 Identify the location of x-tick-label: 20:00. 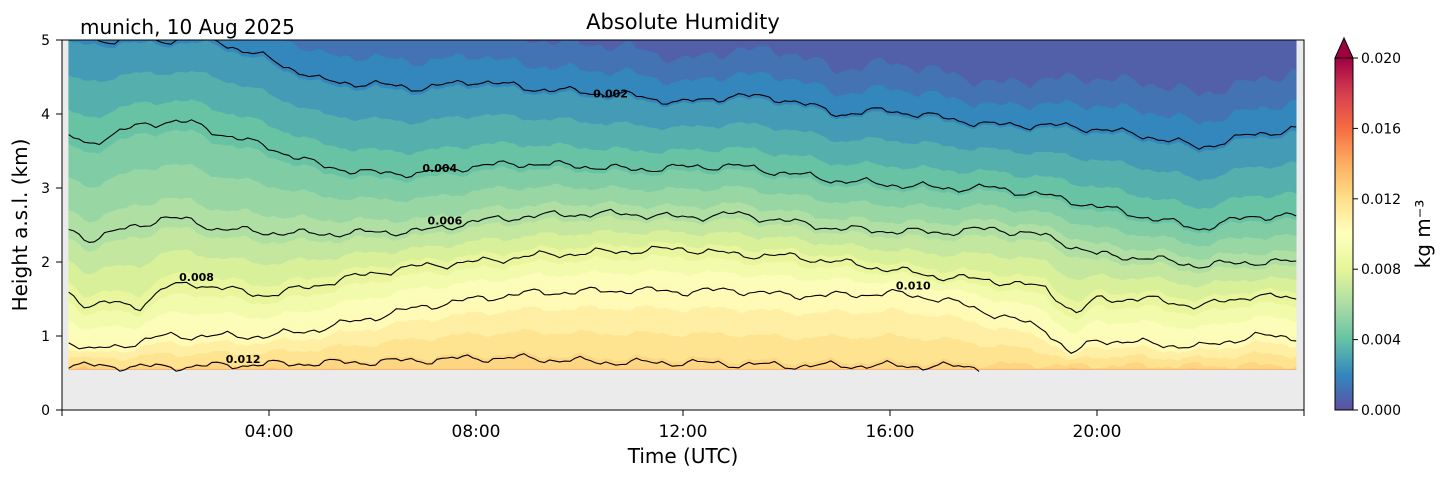
(1097, 432).